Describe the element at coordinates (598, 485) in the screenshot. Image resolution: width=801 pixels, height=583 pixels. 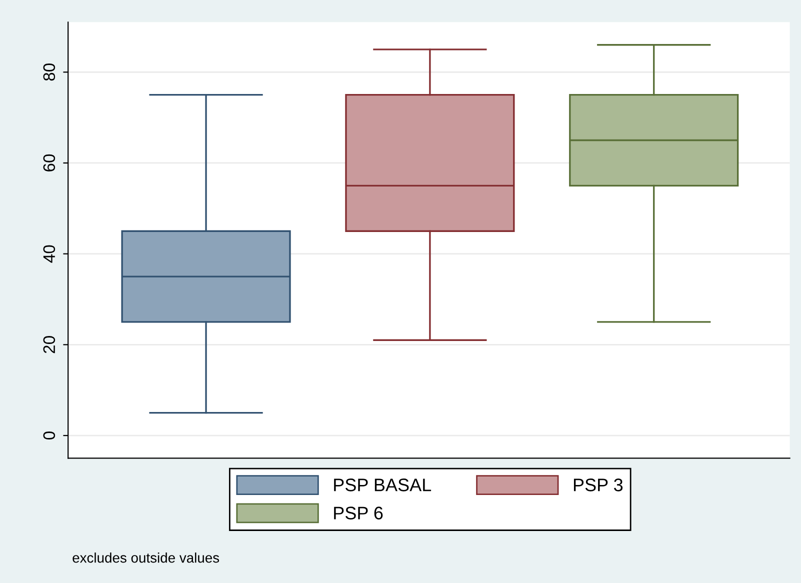
I see `legend-label: PSP 3` at that location.